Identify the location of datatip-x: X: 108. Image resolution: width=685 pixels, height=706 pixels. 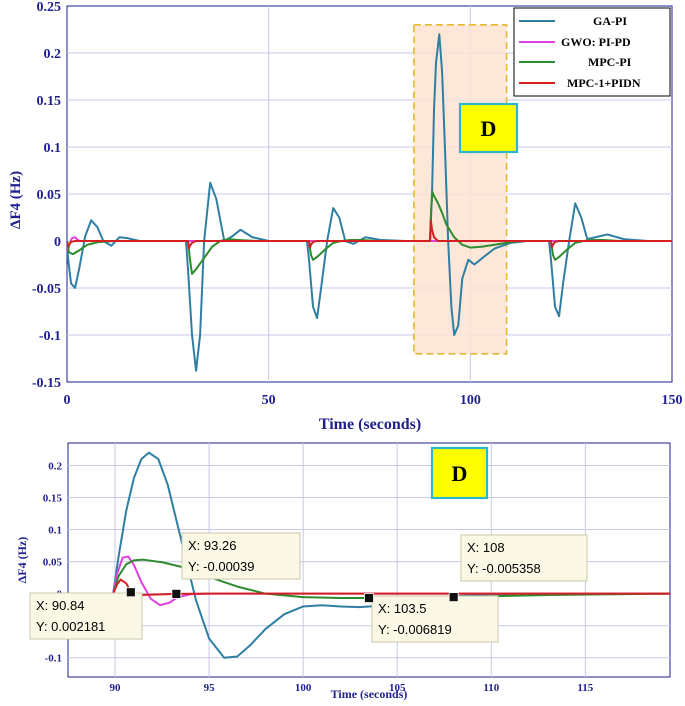
(486, 547).